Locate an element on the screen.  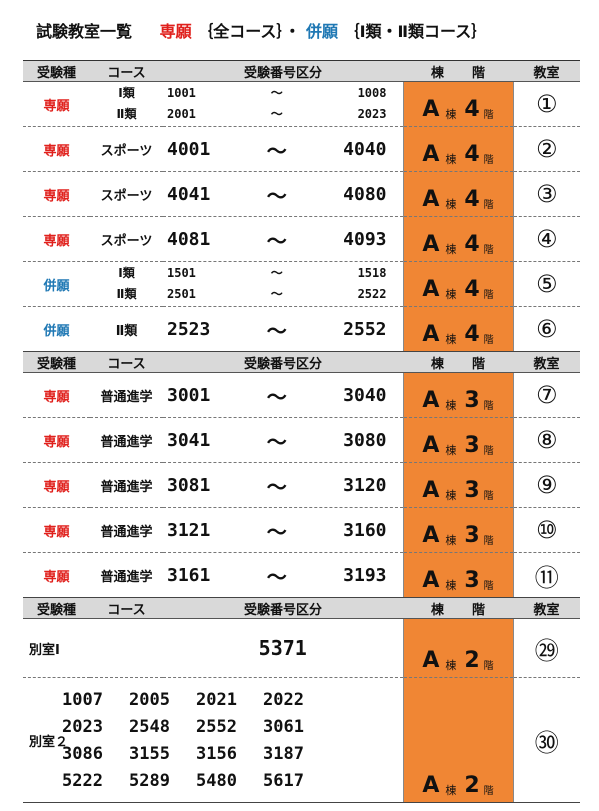
range-line: 2501 〜 2522 is located at coordinates (283, 294).